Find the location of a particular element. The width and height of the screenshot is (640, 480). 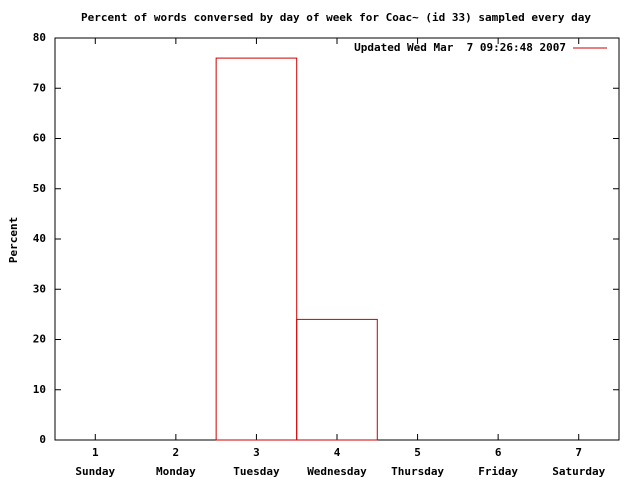

x-tick-label: 2 is located at coordinates (176, 452).